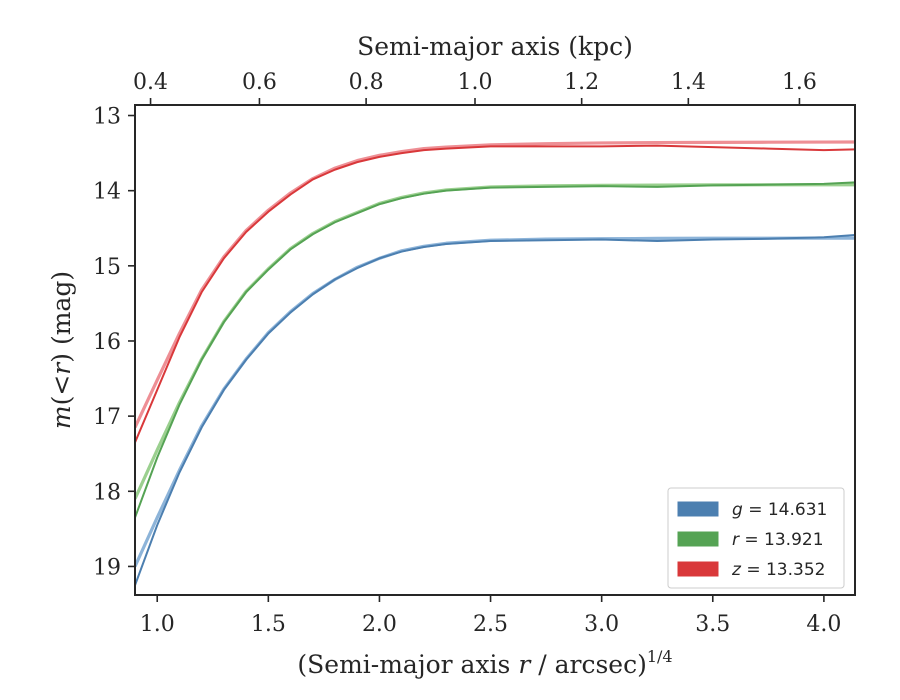  I want to click on x-tick-label: 2.5, so click(490, 624).